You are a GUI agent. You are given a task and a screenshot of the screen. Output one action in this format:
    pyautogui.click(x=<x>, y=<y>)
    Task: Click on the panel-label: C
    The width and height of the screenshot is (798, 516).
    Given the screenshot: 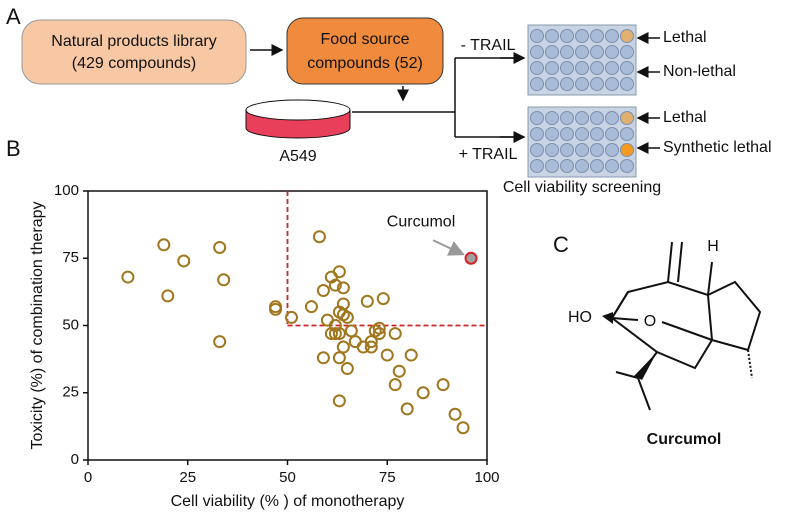 What is the action you would take?
    pyautogui.click(x=561, y=244)
    